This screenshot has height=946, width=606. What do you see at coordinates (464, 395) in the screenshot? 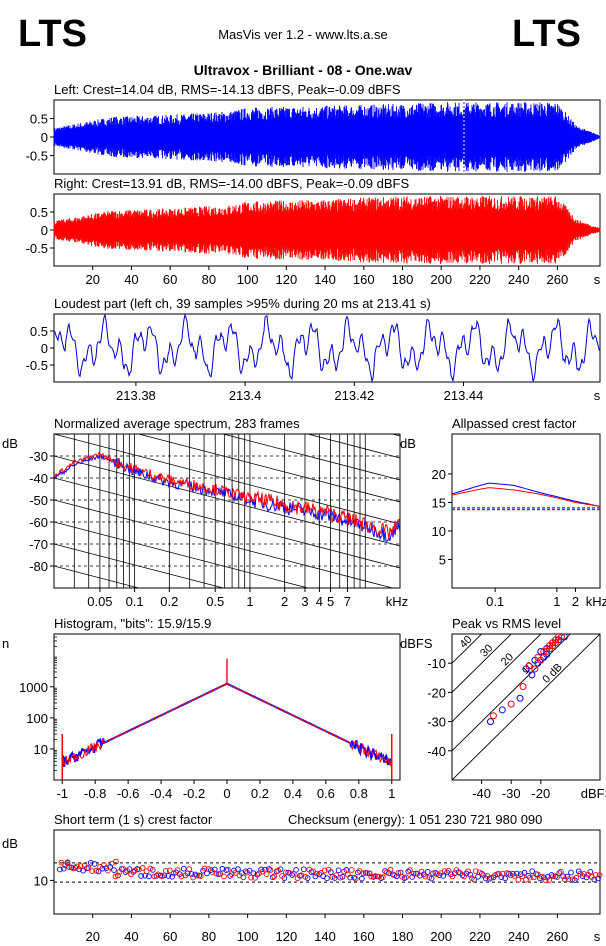
I see `x-tick-label: 213.44` at bounding box center [464, 395].